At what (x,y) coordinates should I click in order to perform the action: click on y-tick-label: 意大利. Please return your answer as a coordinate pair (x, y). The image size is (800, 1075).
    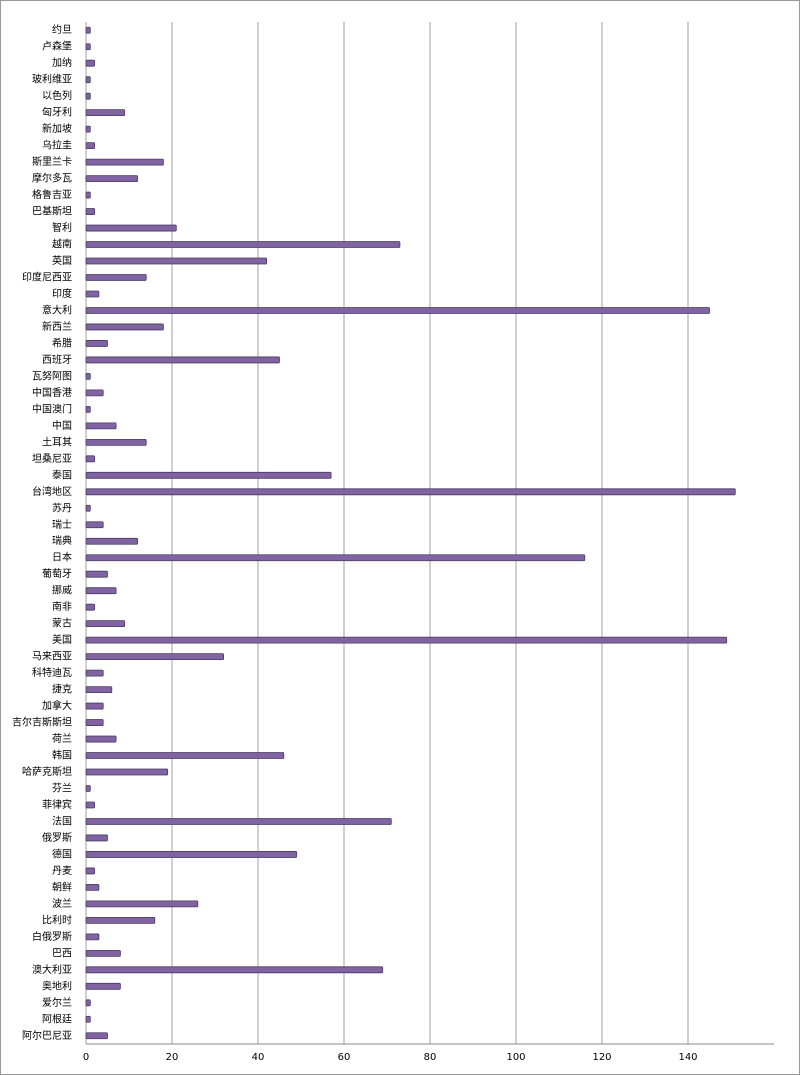
    Looking at the image, I should click on (57, 309).